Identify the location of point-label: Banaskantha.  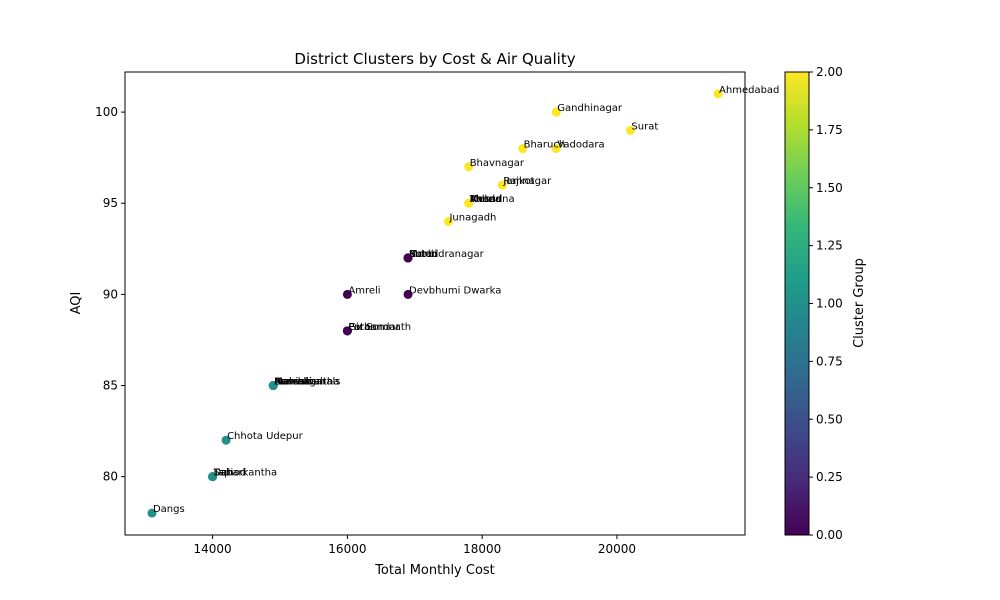
(306, 382).